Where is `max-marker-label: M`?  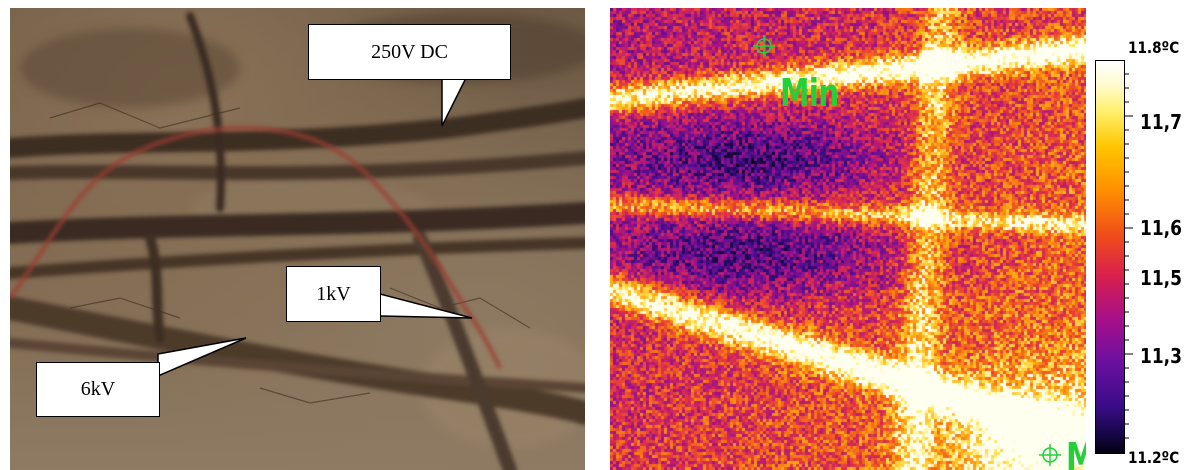
max-marker-label: M is located at coordinates (1076, 454).